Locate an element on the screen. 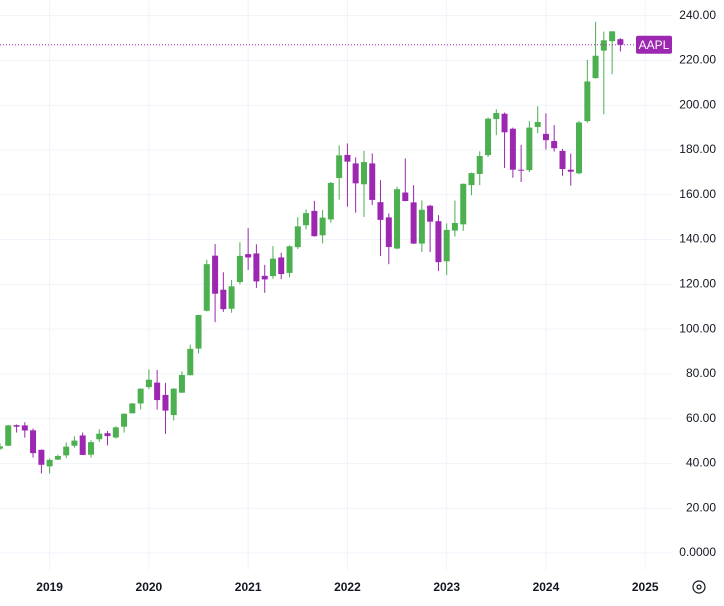 This screenshot has width=724, height=606. x-tick-label: 2022 is located at coordinates (347, 587).